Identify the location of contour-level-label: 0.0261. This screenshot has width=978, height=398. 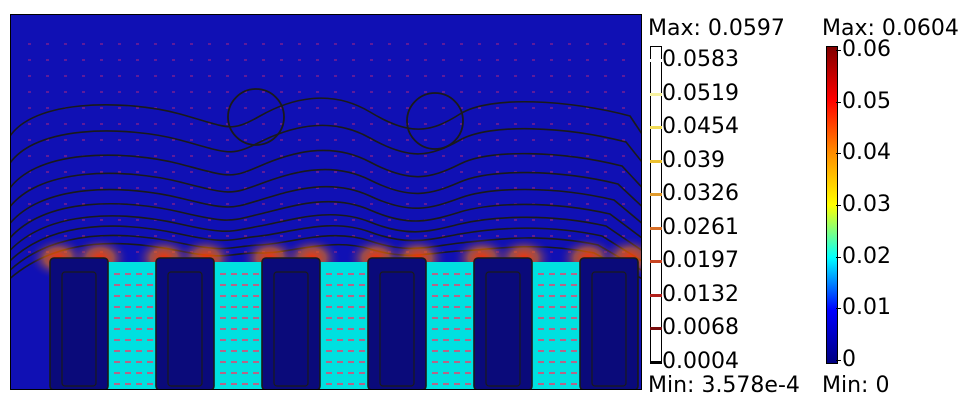
(700, 227).